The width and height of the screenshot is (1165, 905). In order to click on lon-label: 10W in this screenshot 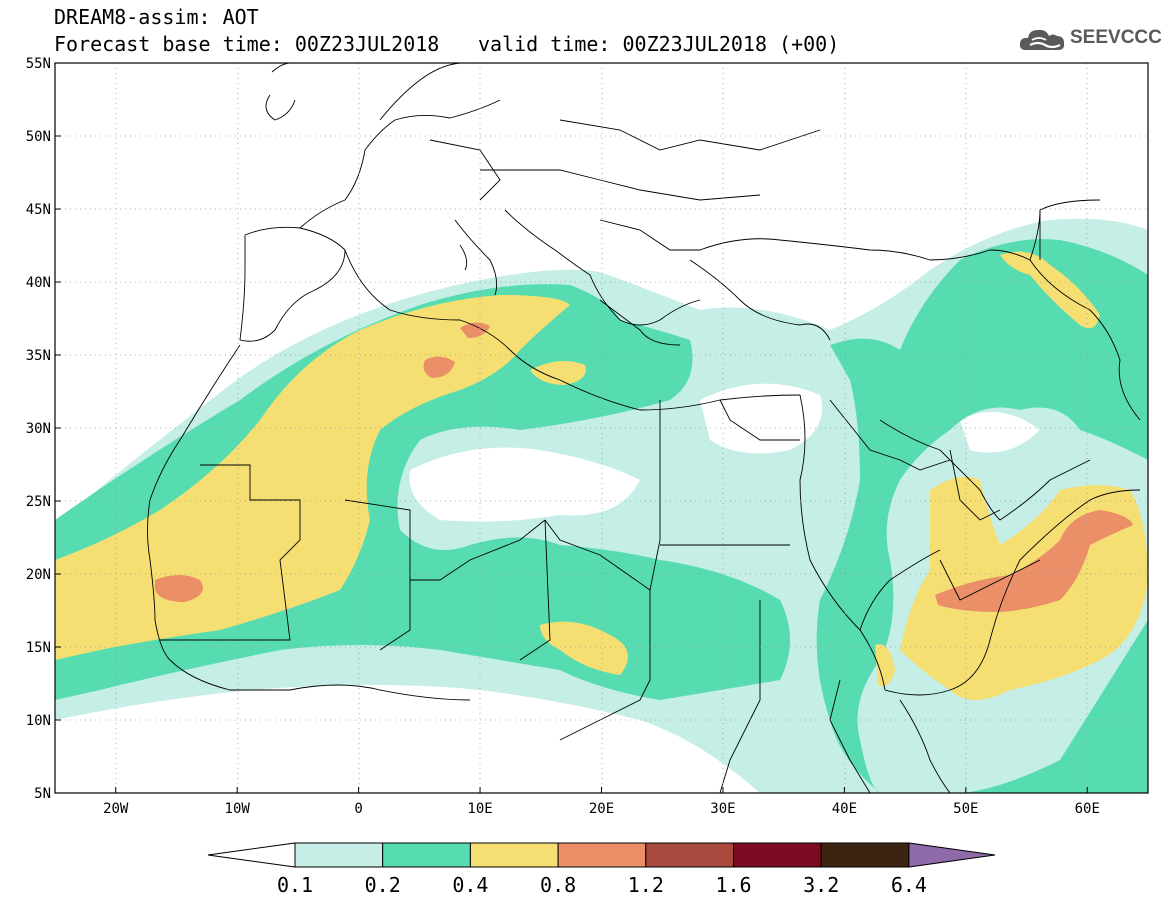, I will do `click(238, 809)`.